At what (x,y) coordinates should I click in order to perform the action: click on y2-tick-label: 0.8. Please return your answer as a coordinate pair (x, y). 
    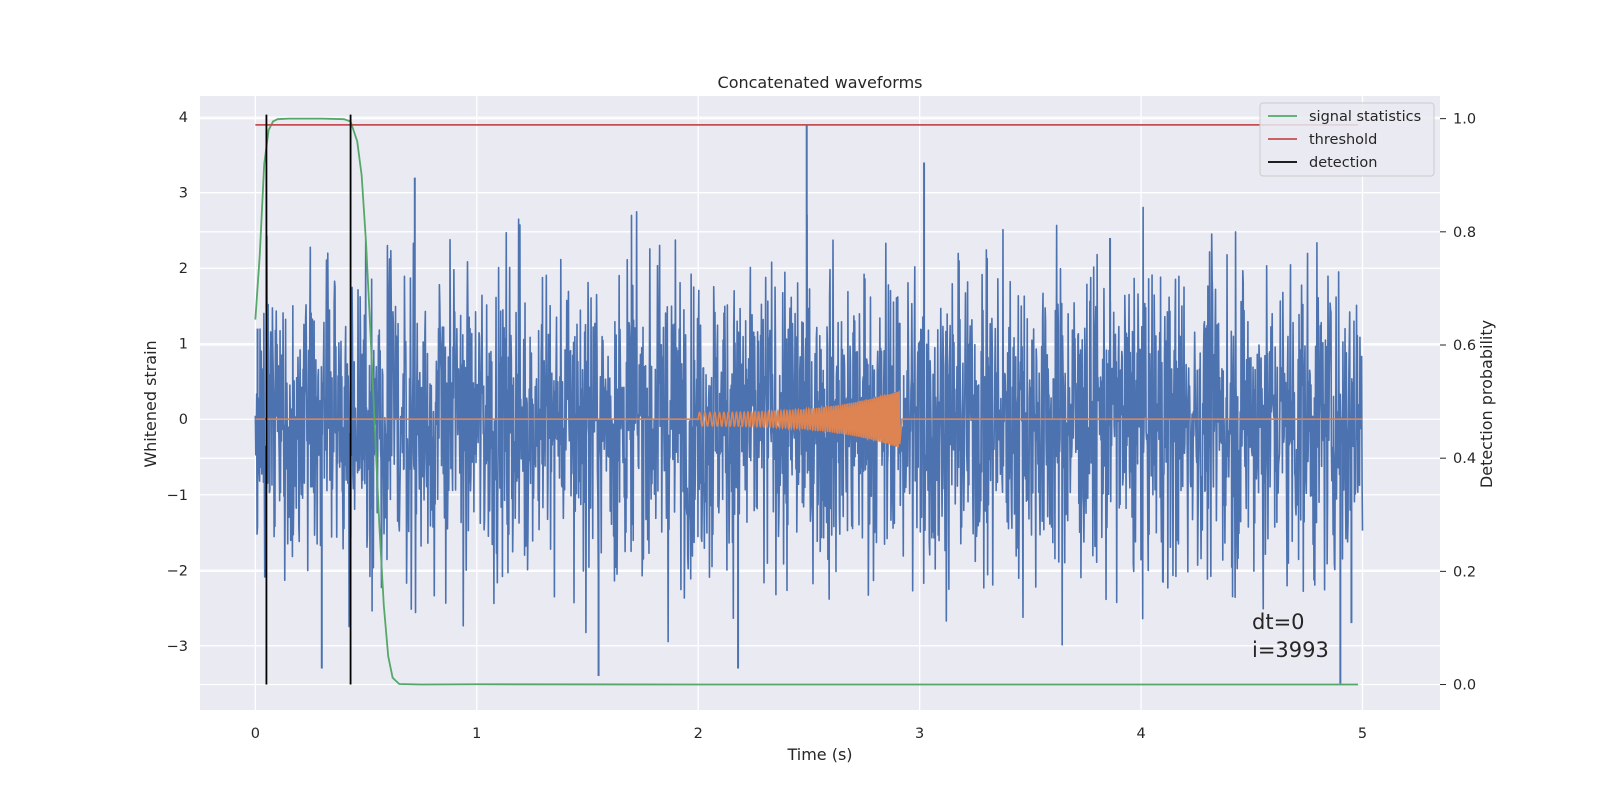
    Looking at the image, I should click on (1464, 233).